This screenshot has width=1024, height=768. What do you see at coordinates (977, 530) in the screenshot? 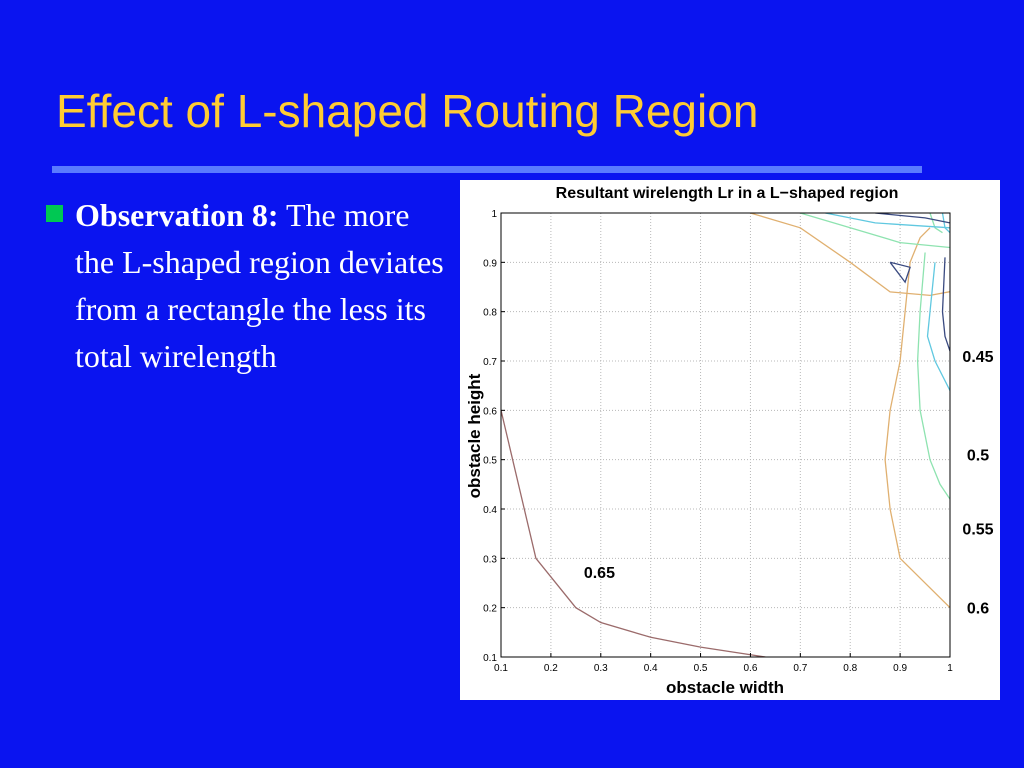
I see `contour-label-0-55: 0.55` at bounding box center [977, 530].